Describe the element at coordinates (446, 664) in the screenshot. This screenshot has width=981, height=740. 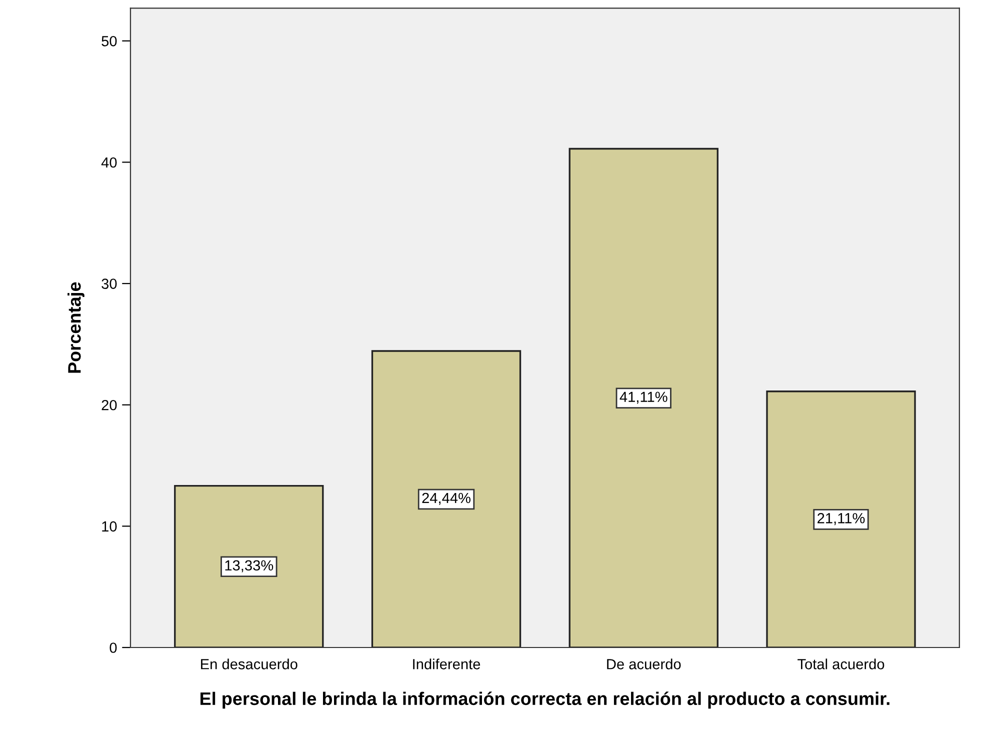
I see `x-tick-label: Indiferente` at that location.